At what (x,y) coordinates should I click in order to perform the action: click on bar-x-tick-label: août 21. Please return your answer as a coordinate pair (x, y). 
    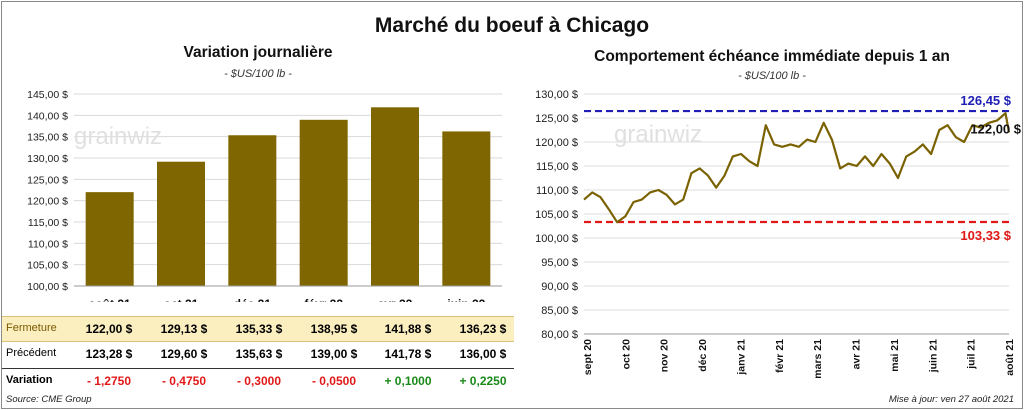
    Looking at the image, I should click on (110, 299).